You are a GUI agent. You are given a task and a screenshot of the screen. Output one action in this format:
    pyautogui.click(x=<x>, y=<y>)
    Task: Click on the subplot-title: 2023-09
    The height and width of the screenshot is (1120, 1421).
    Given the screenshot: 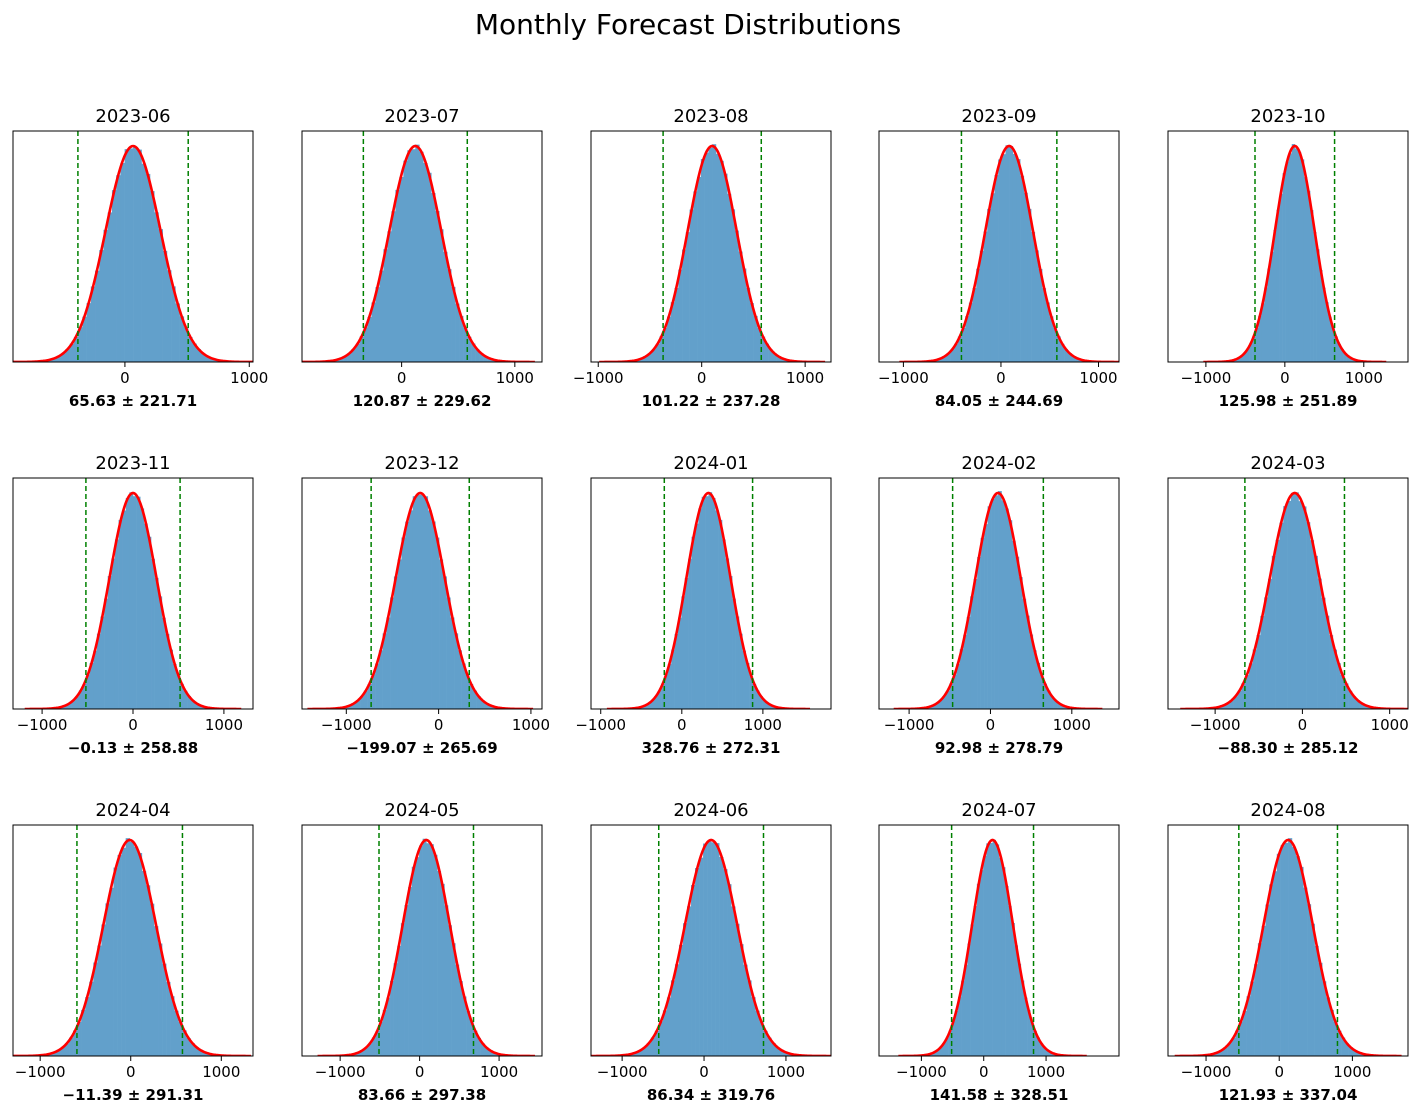 What is the action you would take?
    pyautogui.click(x=998, y=116)
    